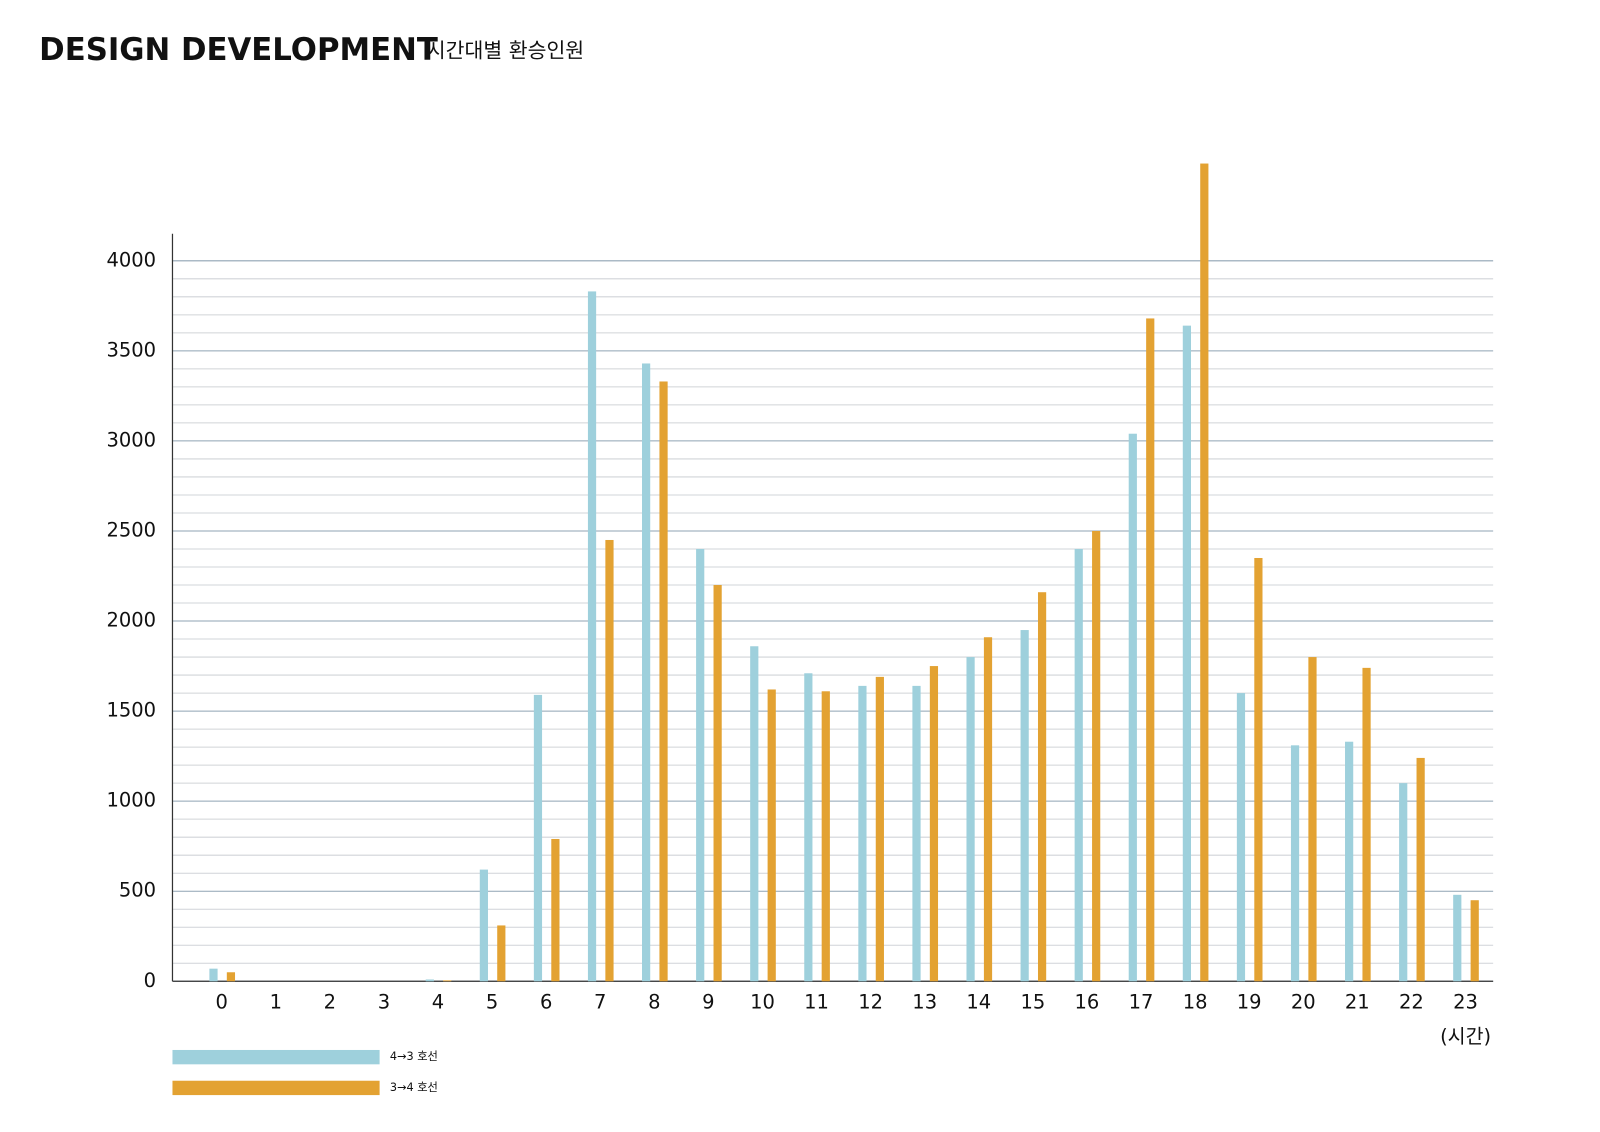 The height and width of the screenshot is (1132, 1600). Describe the element at coordinates (870, 1001) in the screenshot. I see `x-tick-label: 12` at that location.